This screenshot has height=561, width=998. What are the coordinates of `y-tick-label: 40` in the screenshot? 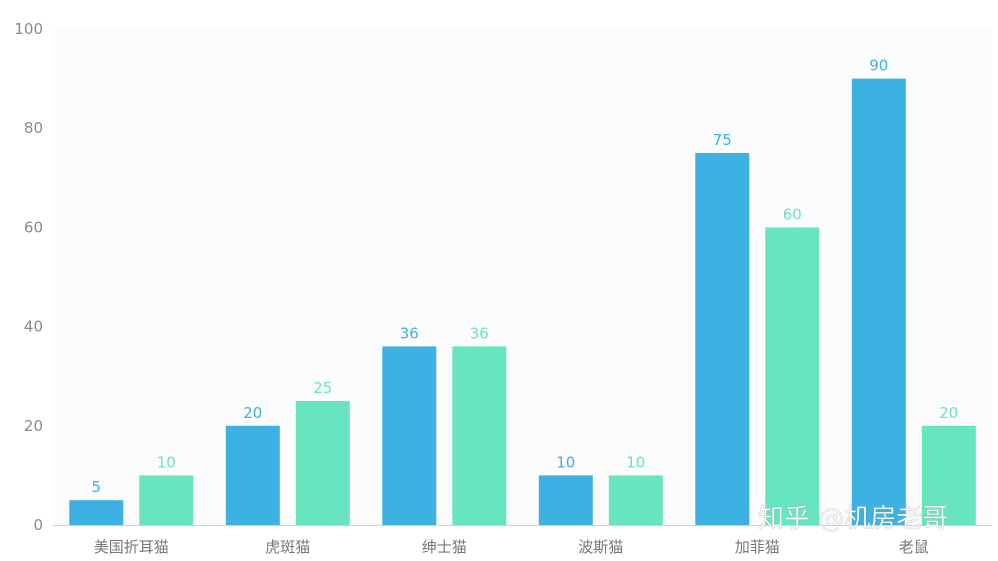 It's located at (33, 327).